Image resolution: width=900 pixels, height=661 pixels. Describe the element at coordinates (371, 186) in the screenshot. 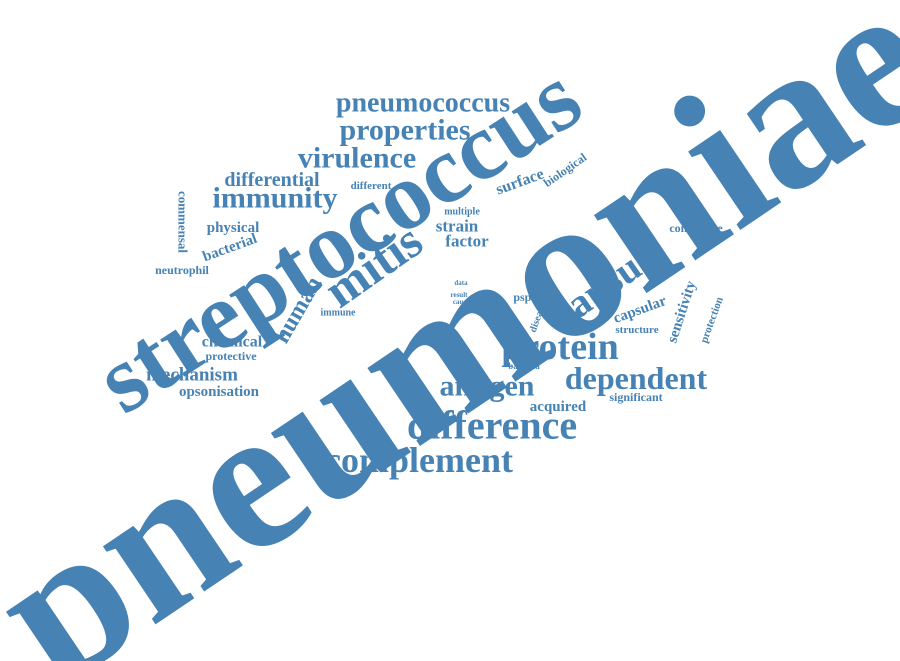

I see `word: different` at that location.